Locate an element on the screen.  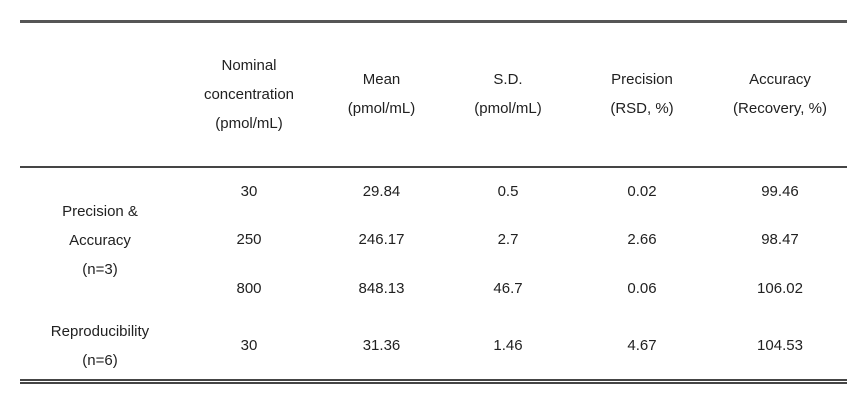
row-group-label-precision-accuracy: Precision & Accuracy (n=3) is located at coordinates (100, 240).